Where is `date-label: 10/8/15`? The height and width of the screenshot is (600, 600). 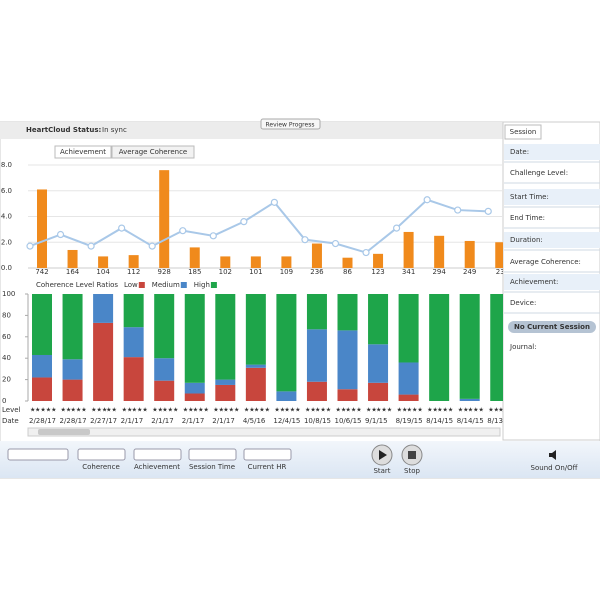
date-label: 10/8/15 is located at coordinates (317, 421).